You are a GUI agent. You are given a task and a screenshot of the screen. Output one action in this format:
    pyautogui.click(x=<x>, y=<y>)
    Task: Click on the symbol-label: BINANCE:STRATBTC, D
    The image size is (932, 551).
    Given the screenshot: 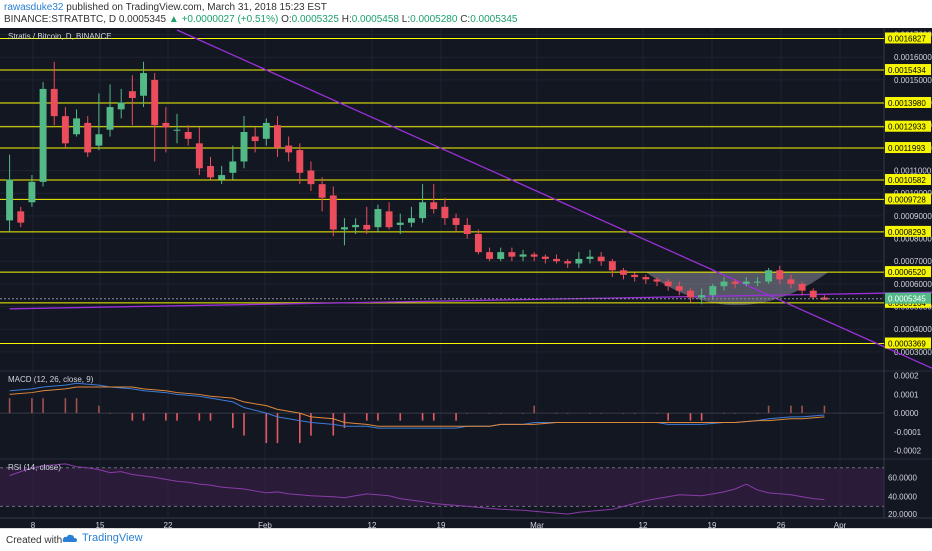 What is the action you would take?
    pyautogui.click(x=60, y=19)
    